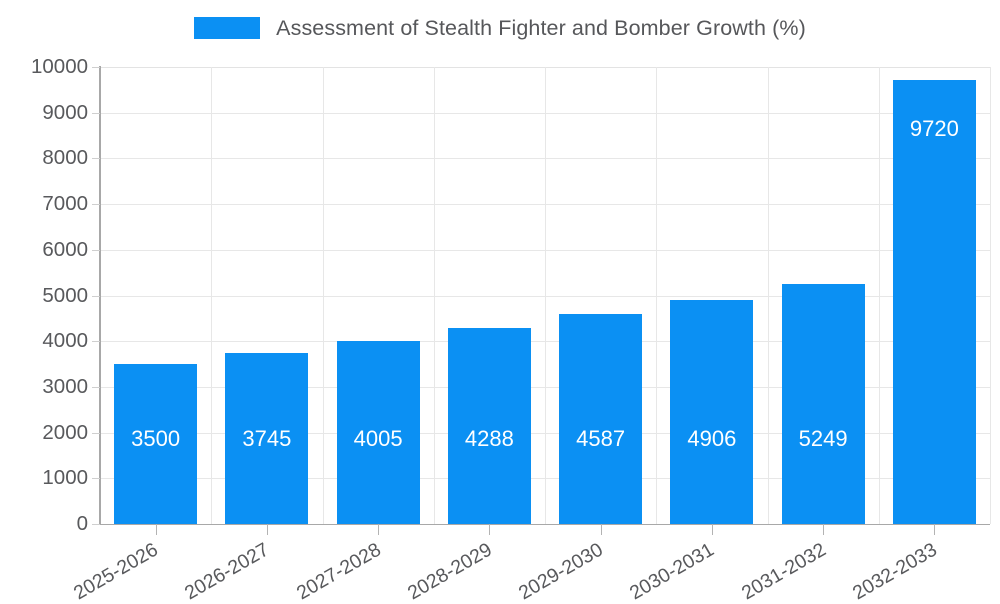 The width and height of the screenshot is (1000, 604). What do you see at coordinates (823, 404) in the screenshot?
I see `bar: 5249` at bounding box center [823, 404].